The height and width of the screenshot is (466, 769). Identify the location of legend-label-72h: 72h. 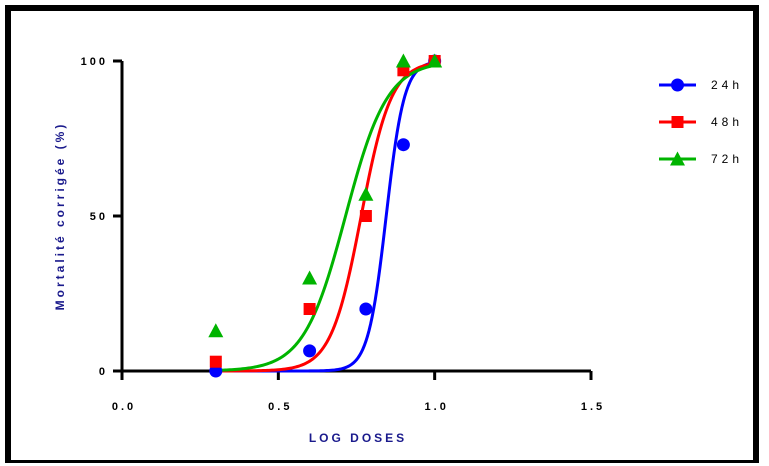
(727, 159).